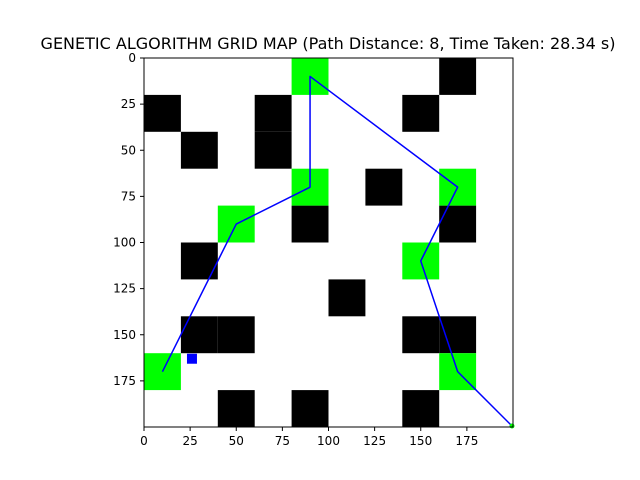 The height and width of the screenshot is (480, 640). I want to click on y-tick-label-150: 150, so click(124, 335).